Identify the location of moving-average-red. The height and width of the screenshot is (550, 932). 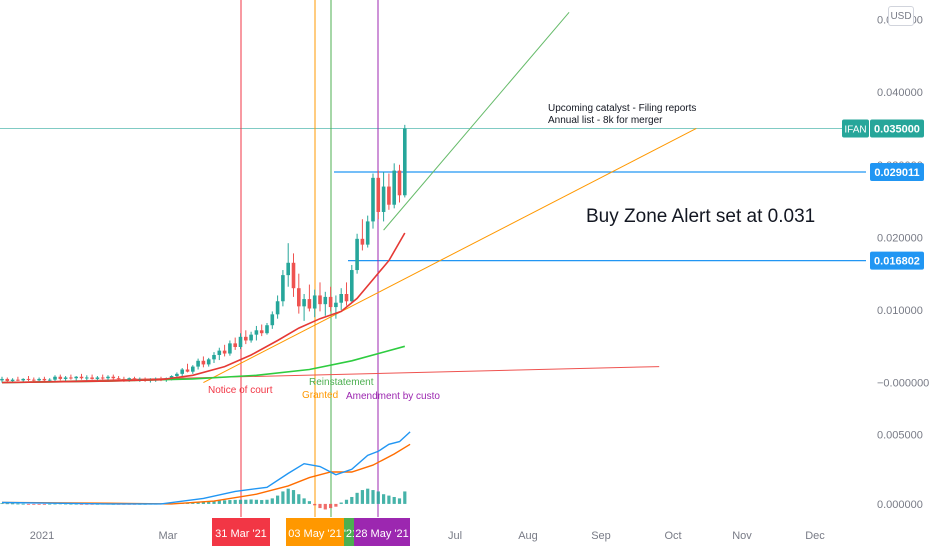
(203, 308).